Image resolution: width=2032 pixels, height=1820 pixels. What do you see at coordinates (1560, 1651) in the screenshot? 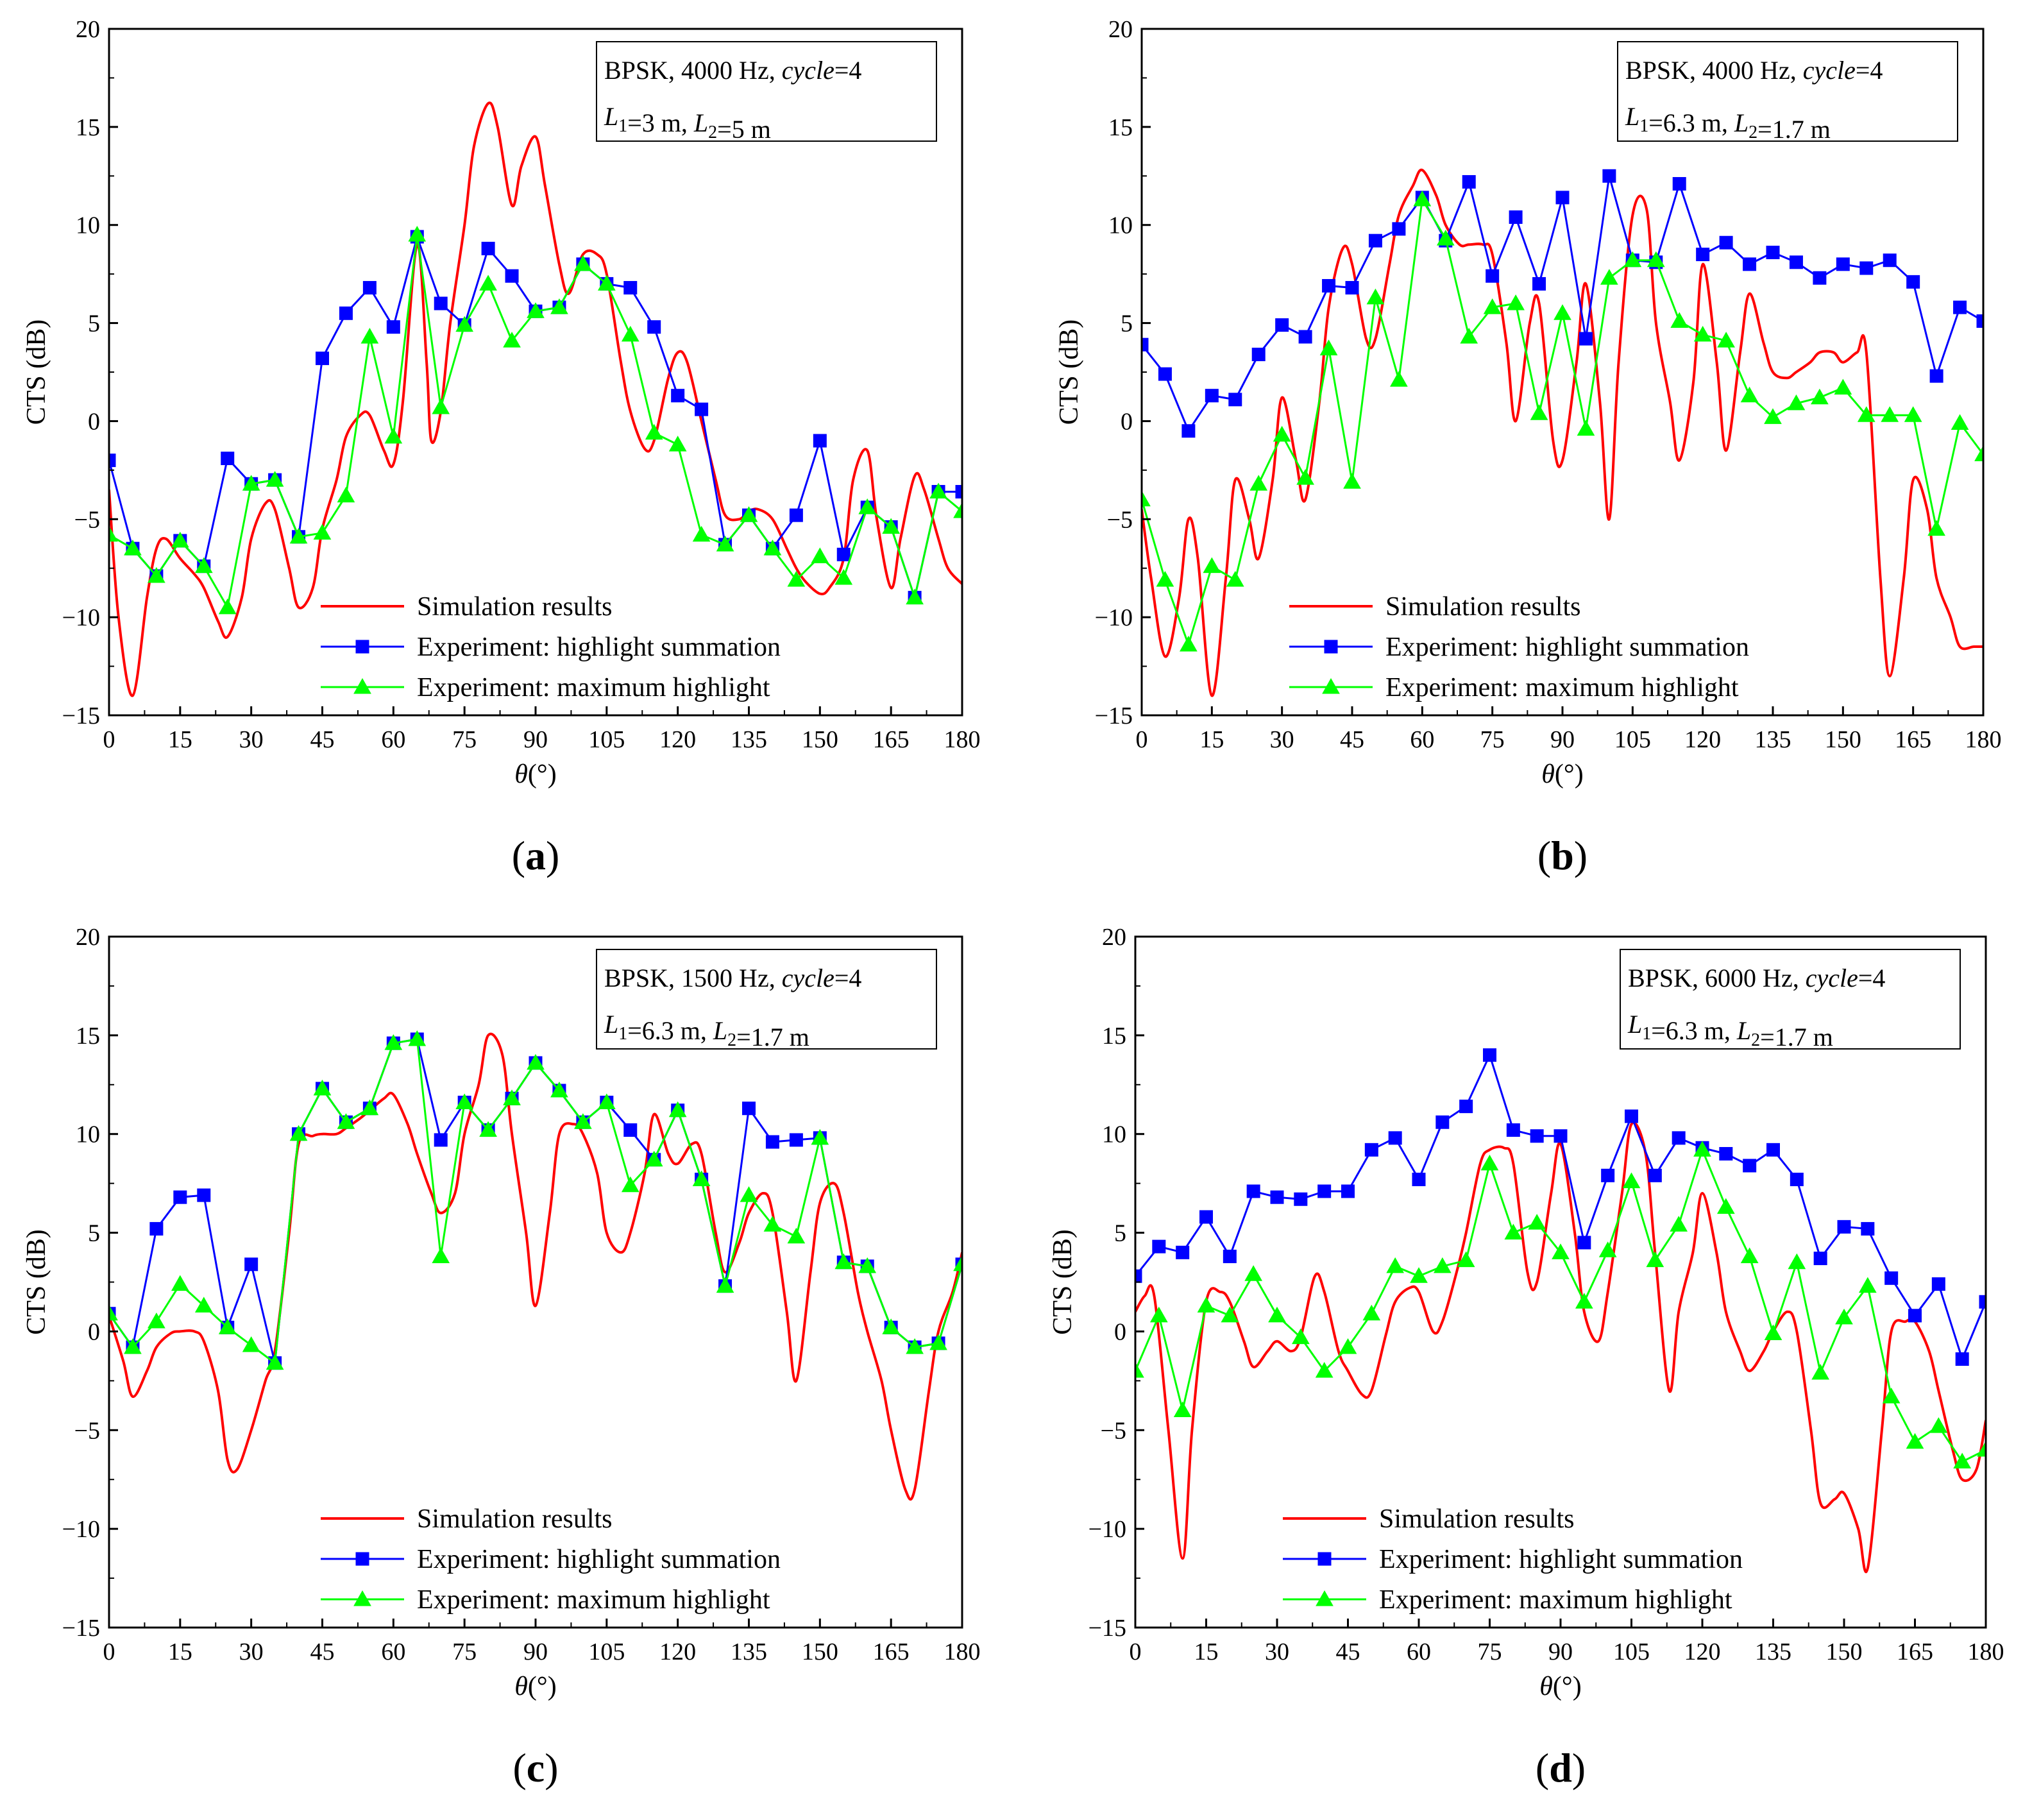
I see `x-tick-label: 90` at bounding box center [1560, 1651].